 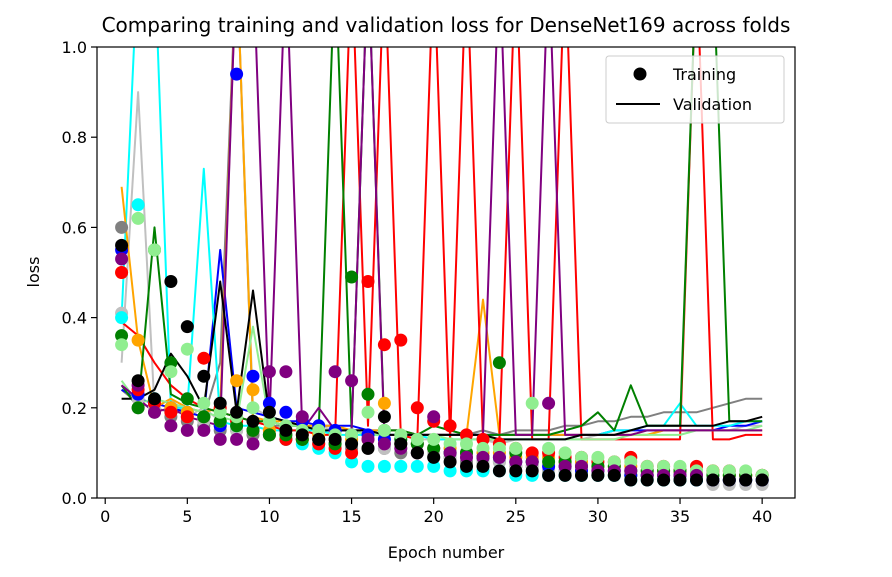 What do you see at coordinates (446, 552) in the screenshot?
I see `x-axis-label: Epoch number` at bounding box center [446, 552].